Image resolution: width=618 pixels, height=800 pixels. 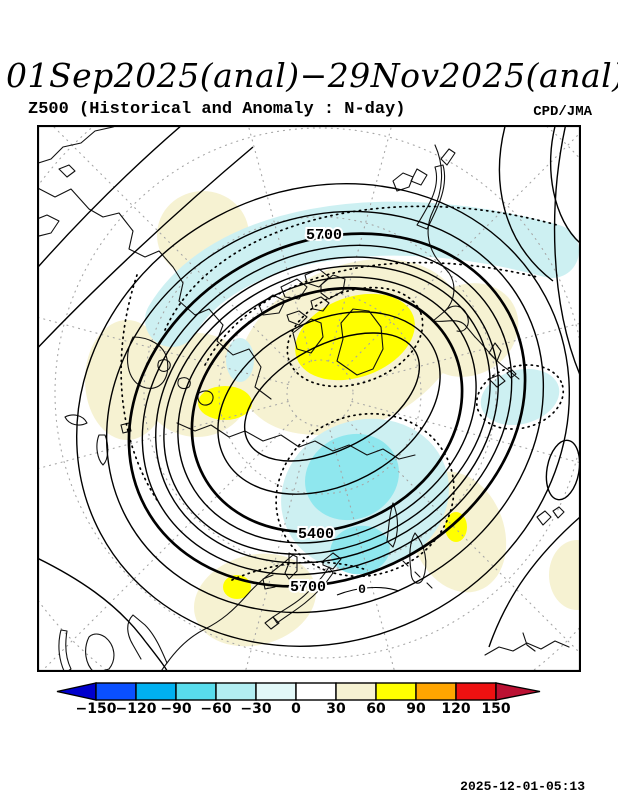 What do you see at coordinates (563, 470) in the screenshot?
I see `closed-high-contour` at bounding box center [563, 470].